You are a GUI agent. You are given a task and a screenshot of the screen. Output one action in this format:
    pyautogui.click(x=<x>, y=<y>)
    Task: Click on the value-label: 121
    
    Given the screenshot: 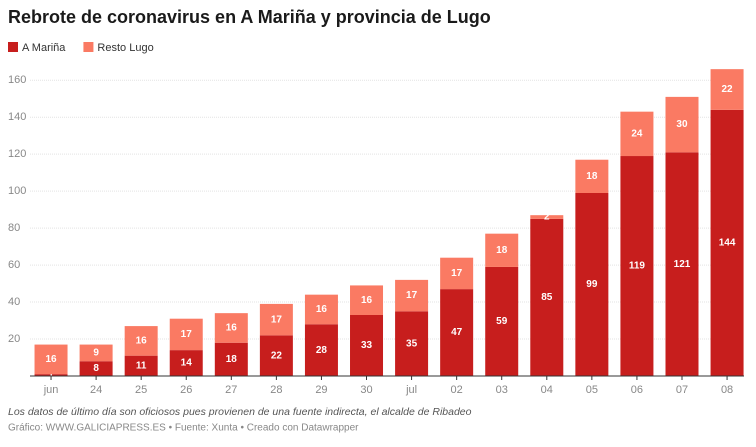 What is the action you would take?
    pyautogui.click(x=682, y=264)
    